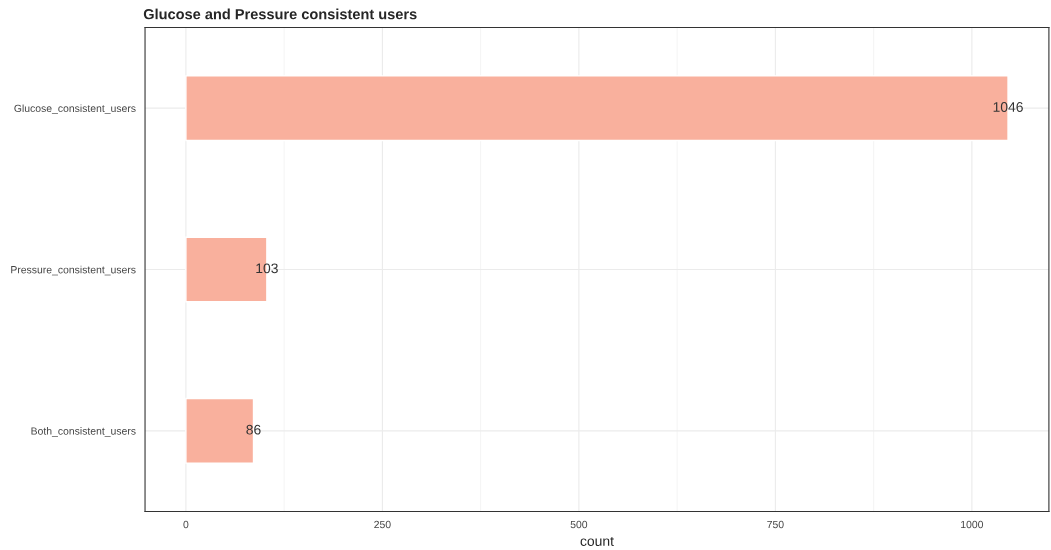 The height and width of the screenshot is (550, 1051). Describe the element at coordinates (775, 524) in the screenshot. I see `x-tick-label: 750` at that location.